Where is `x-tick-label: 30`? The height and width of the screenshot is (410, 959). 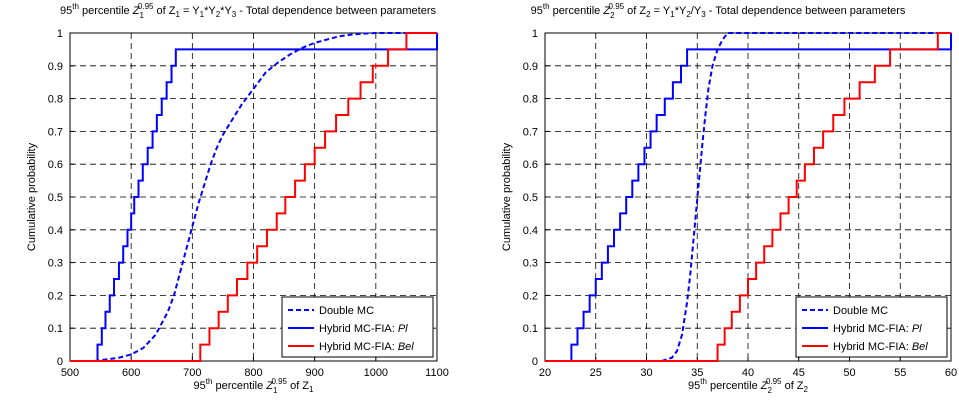 x-tick-label: 30 is located at coordinates (646, 373).